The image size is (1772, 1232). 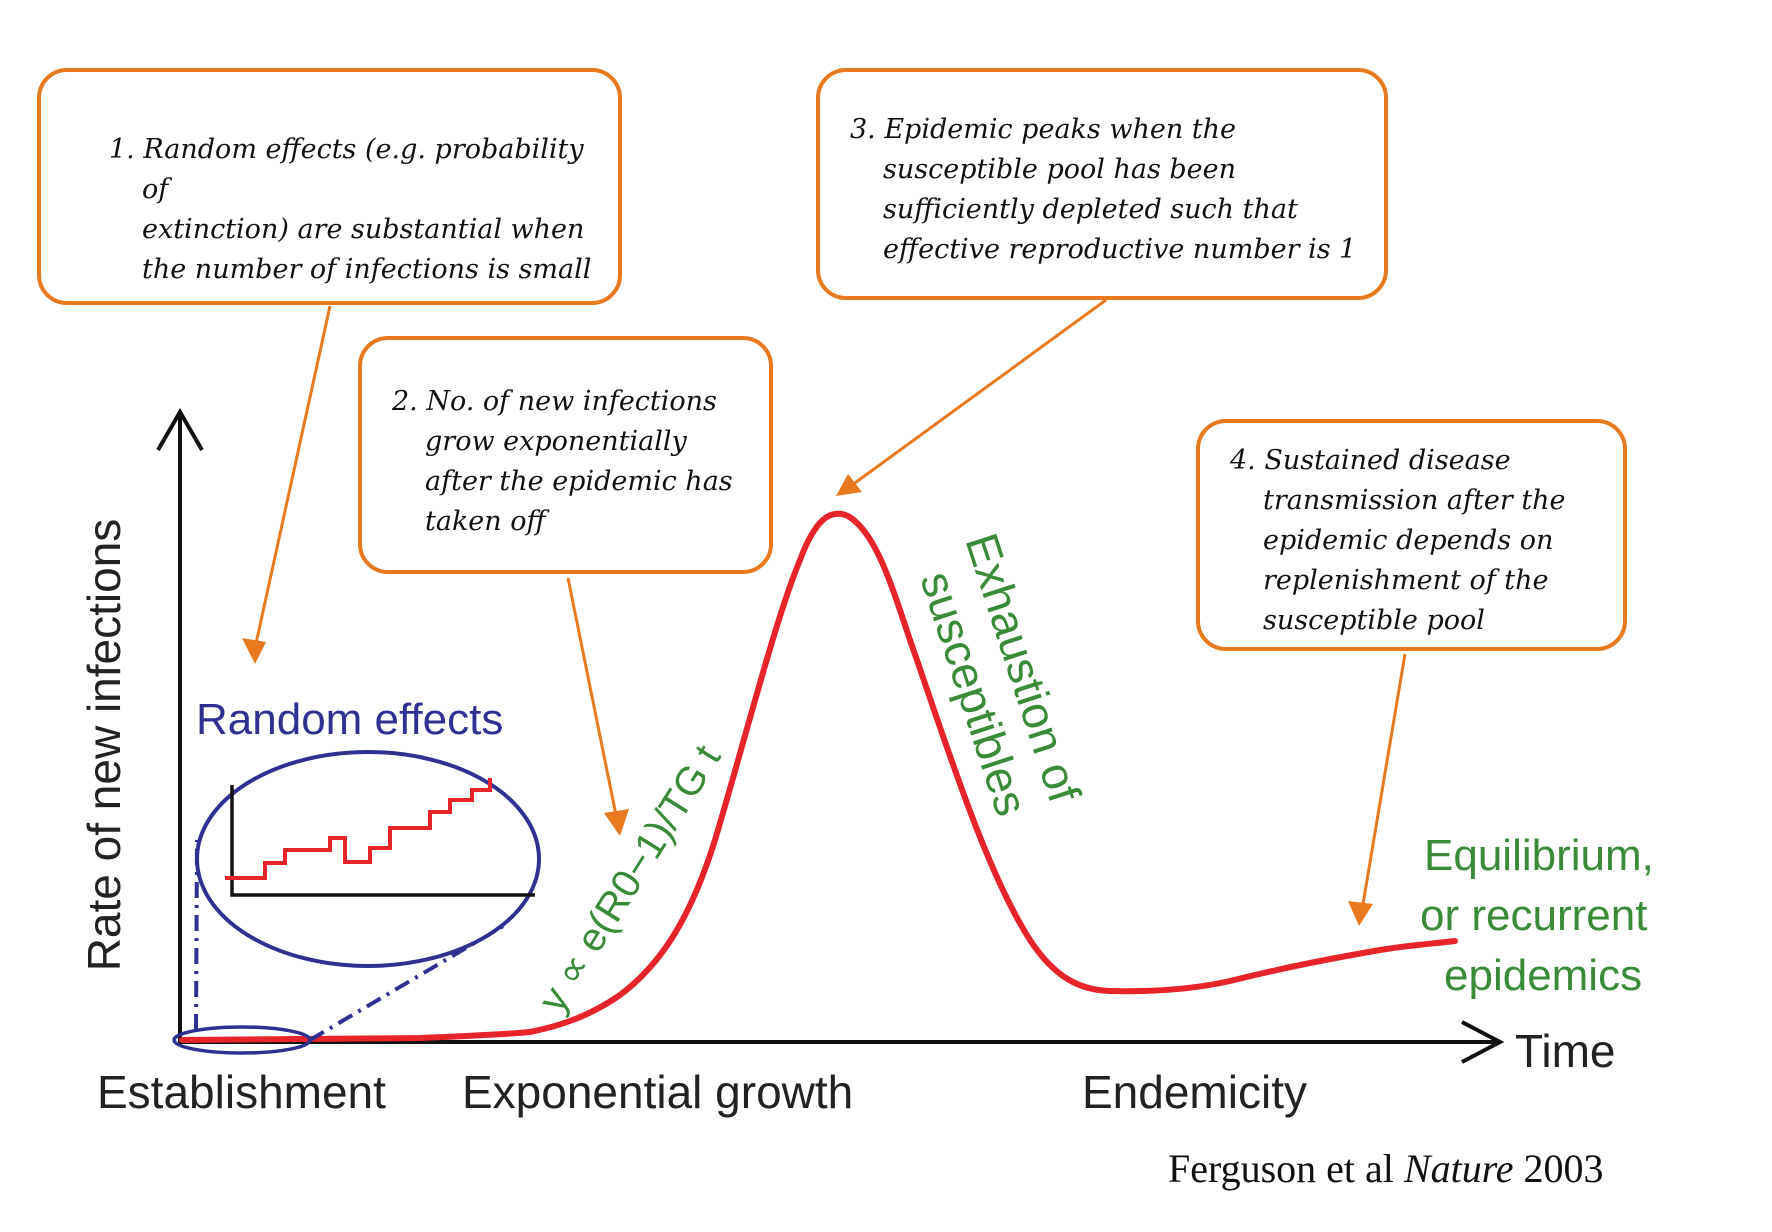 I want to click on citation-year: 2003, so click(x=1563, y=1168).